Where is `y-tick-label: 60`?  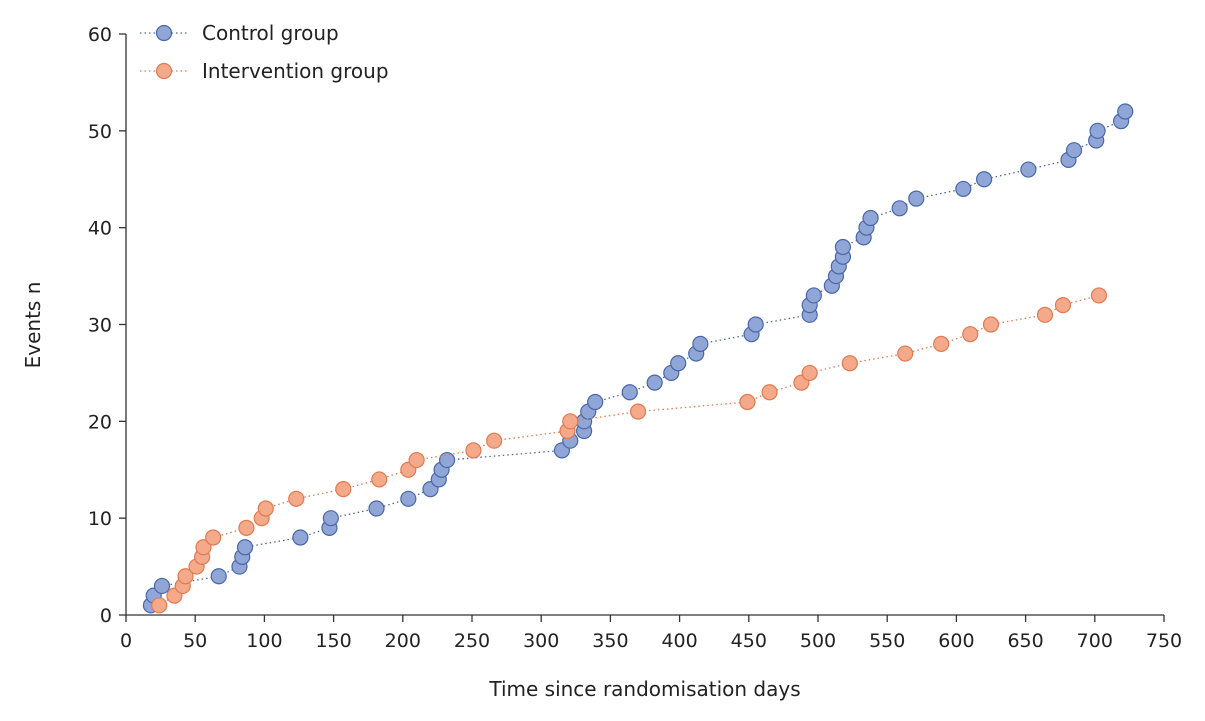 y-tick-label: 60 is located at coordinates (100, 35).